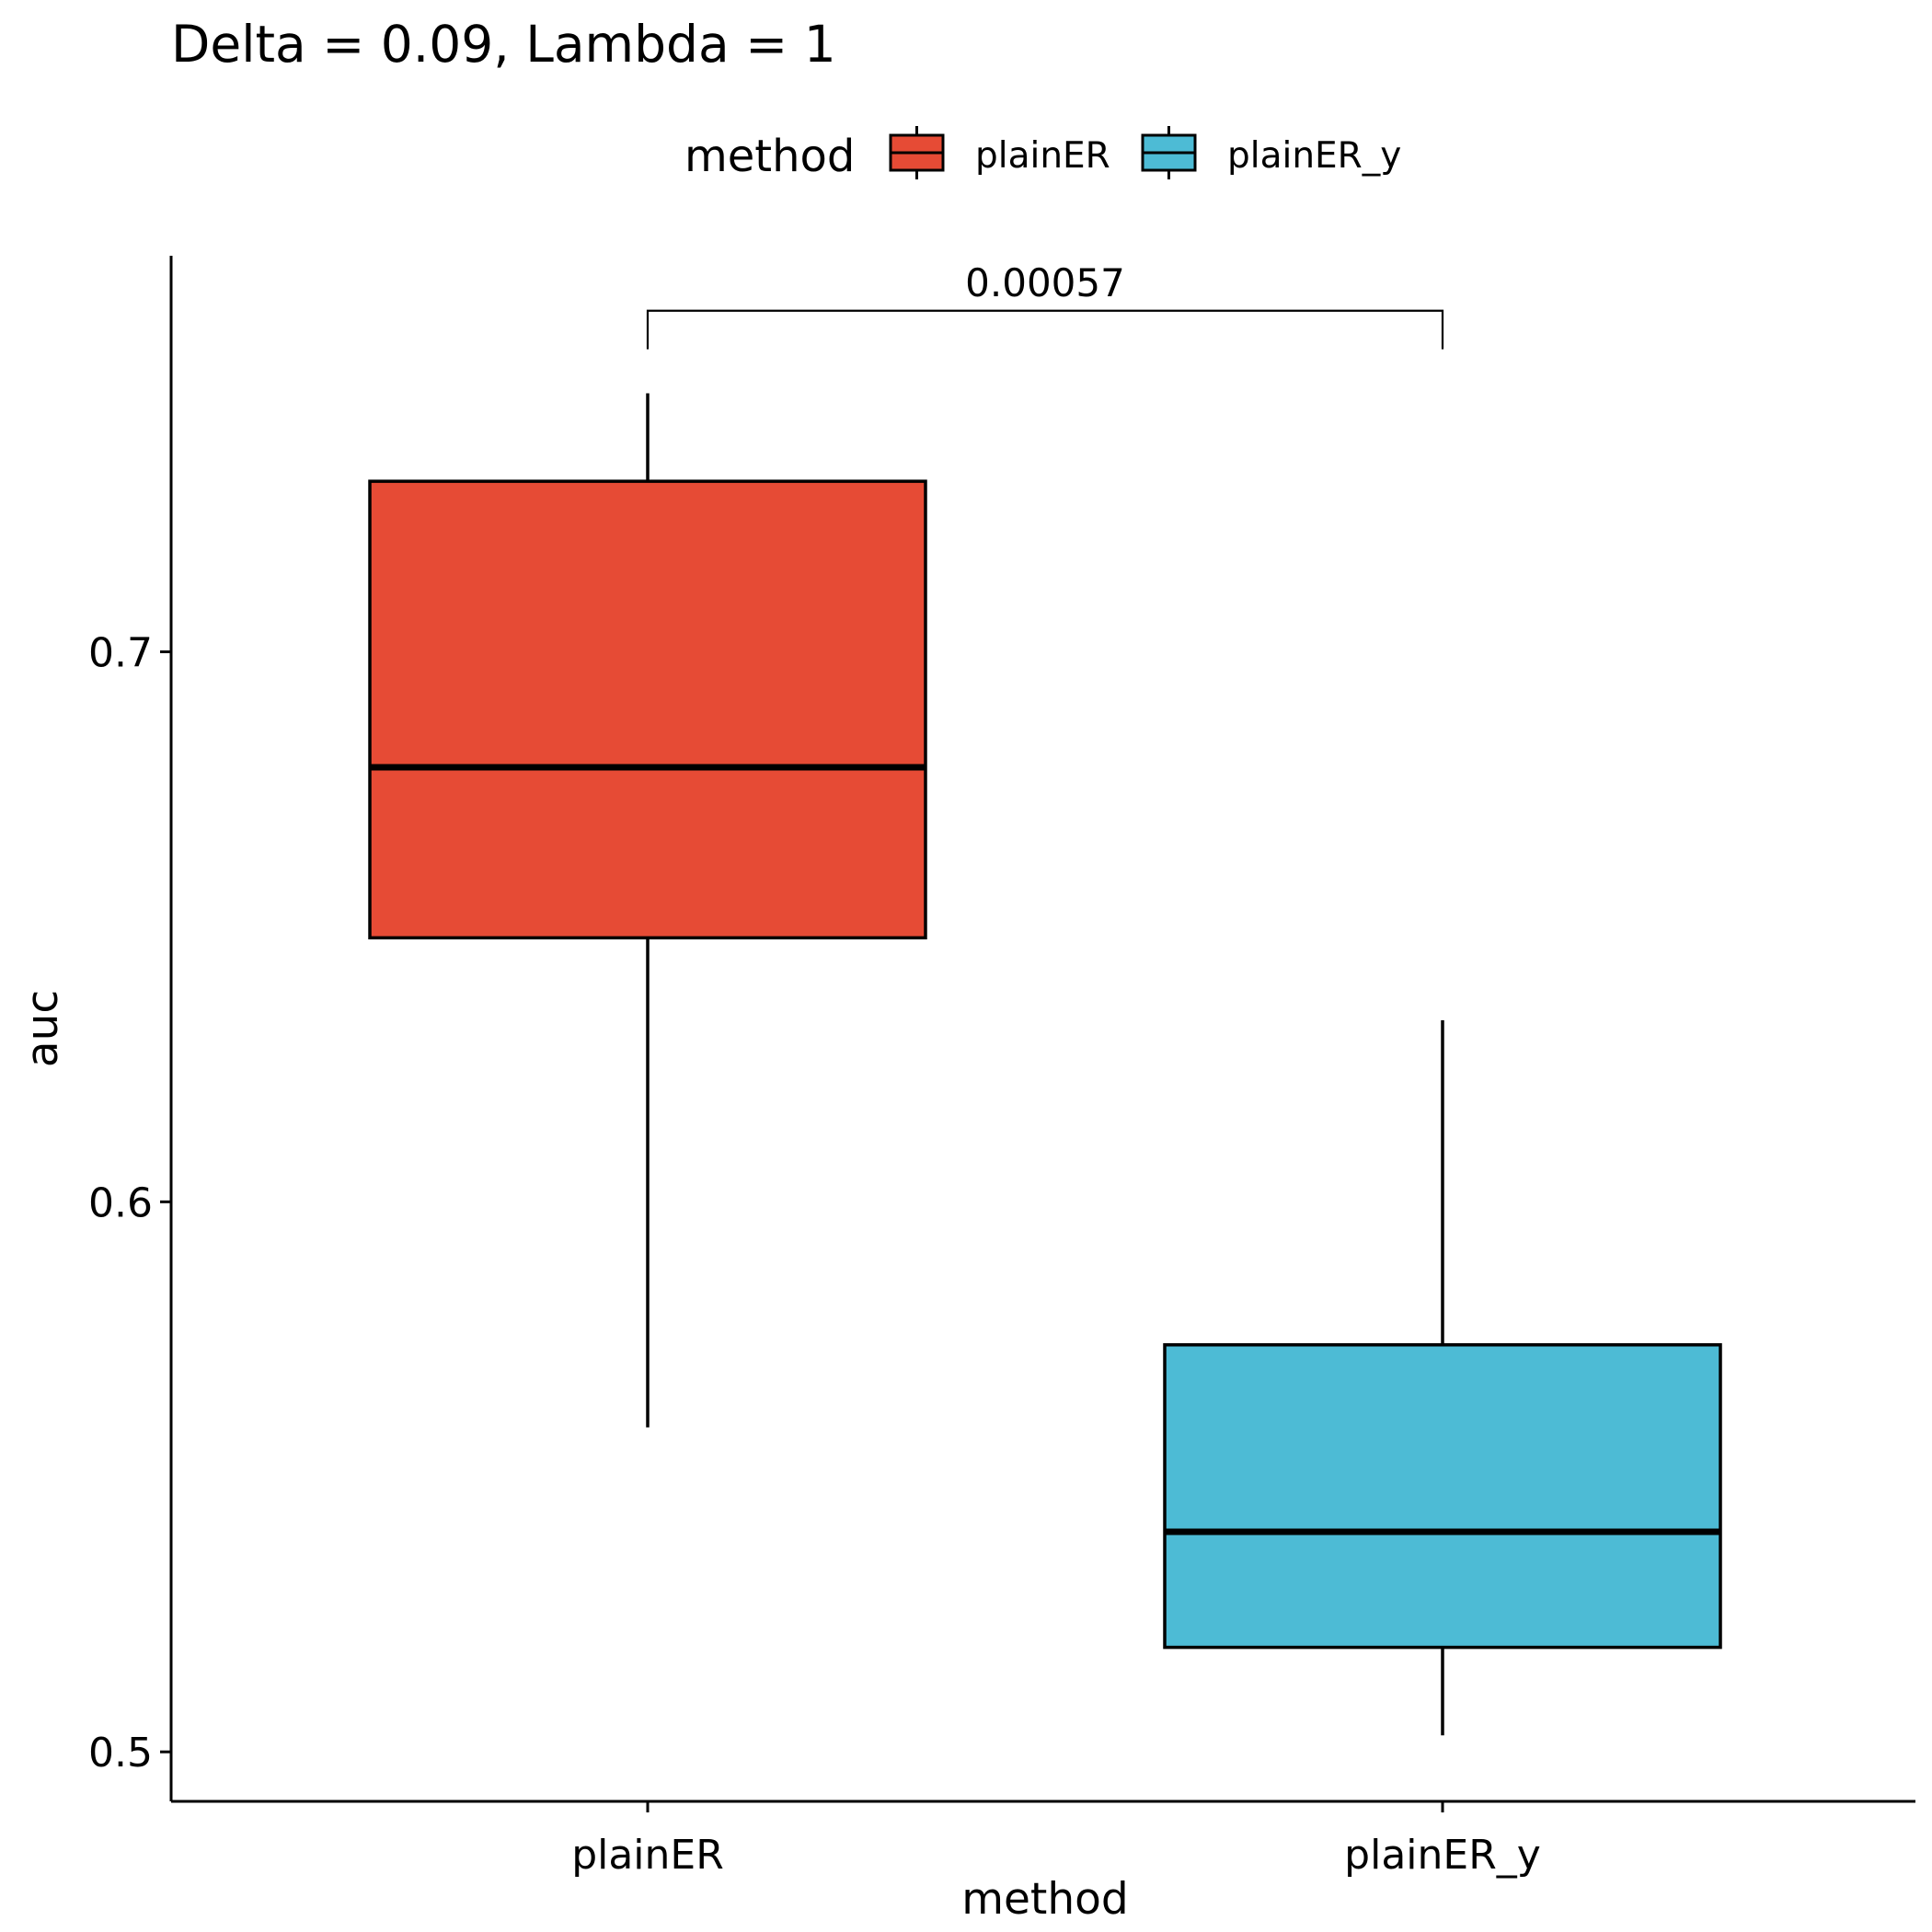 Image resolution: width=1932 pixels, height=1932 pixels. I want to click on legend-label: plainER, so click(1042, 156).